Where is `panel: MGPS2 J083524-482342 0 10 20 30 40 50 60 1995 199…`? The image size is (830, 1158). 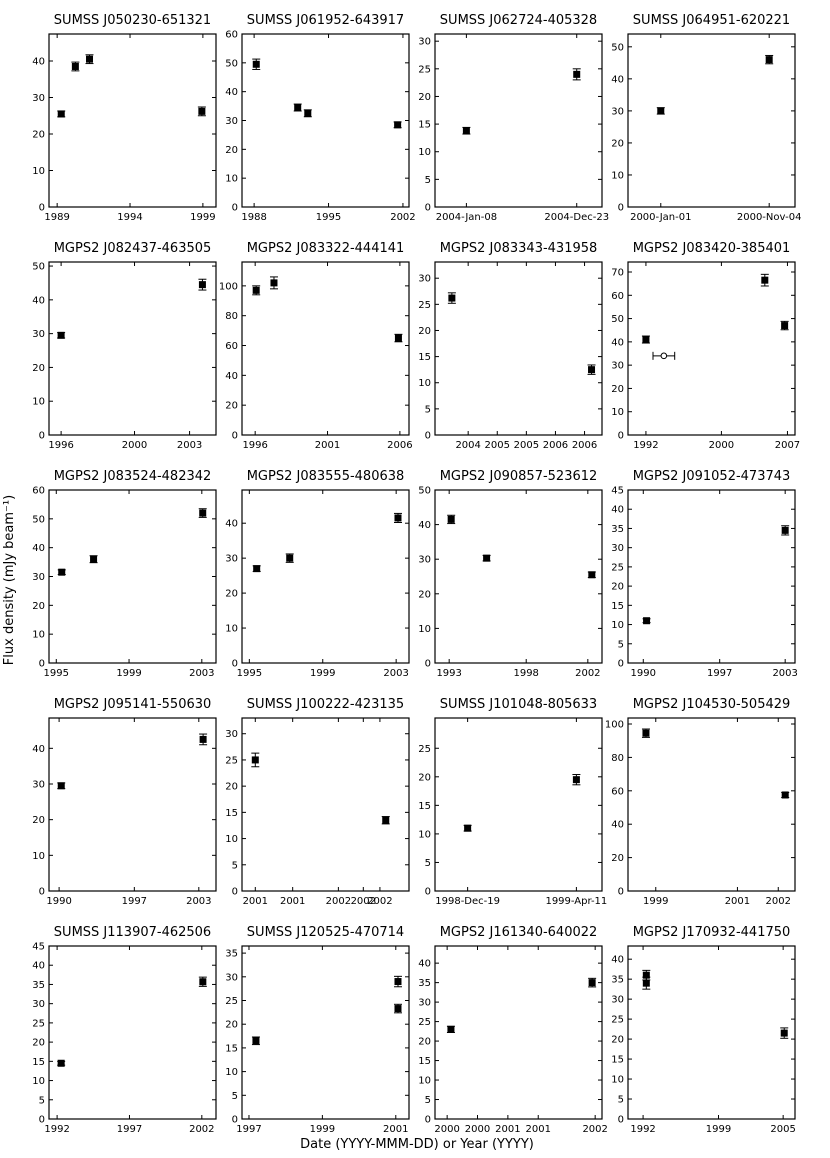 panel: MGPS2 J083524-482342 0 10 20 30 40 50 60 1995 199… is located at coordinates (124, 574).